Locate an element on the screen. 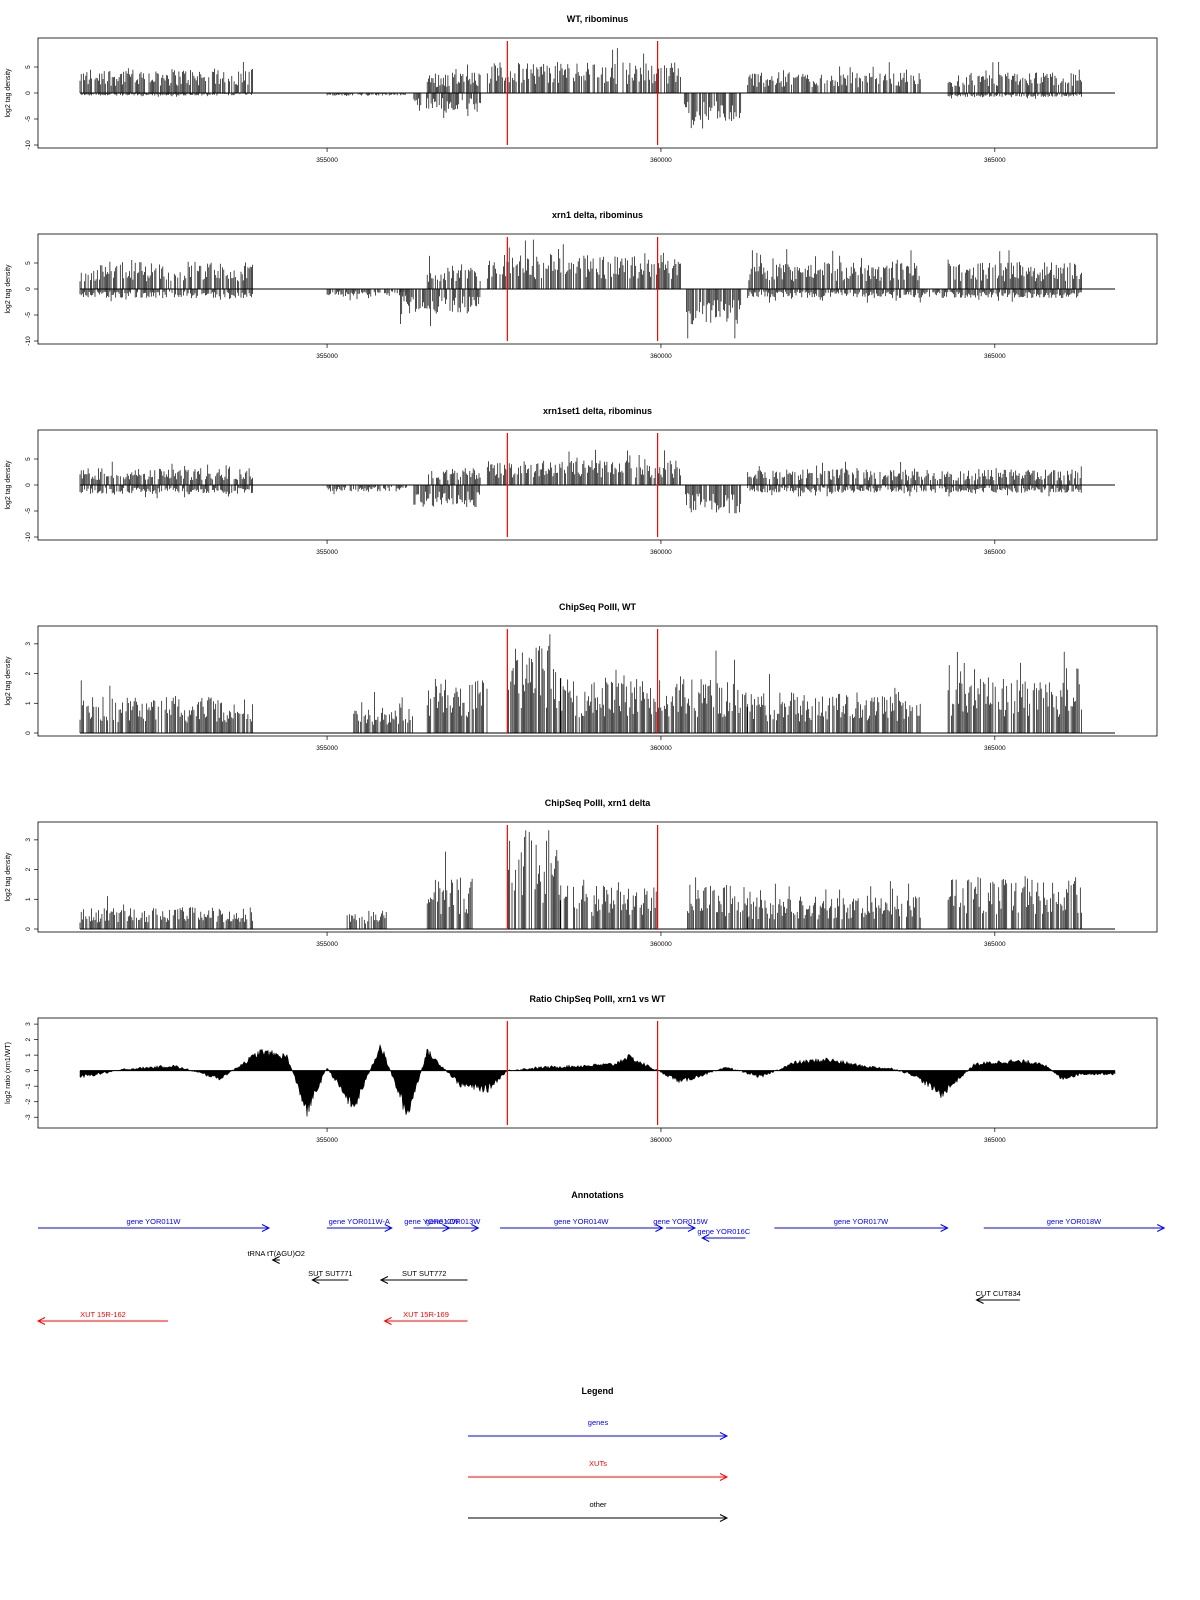 The image size is (1200, 1600). feature-label: XUT 15R-162 is located at coordinates (103, 1314).